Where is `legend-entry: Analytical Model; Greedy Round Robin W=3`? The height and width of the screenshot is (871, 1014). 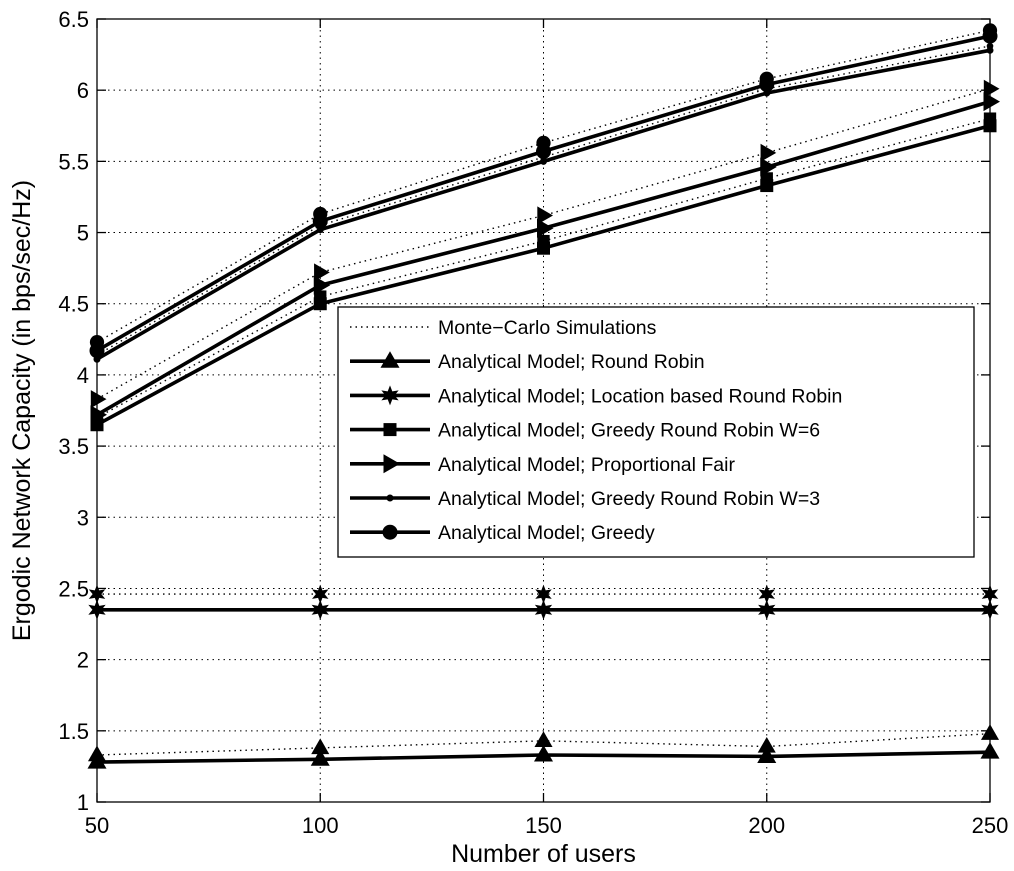
legend-entry: Analytical Model; Greedy Round Robin W=3 is located at coordinates (585, 499).